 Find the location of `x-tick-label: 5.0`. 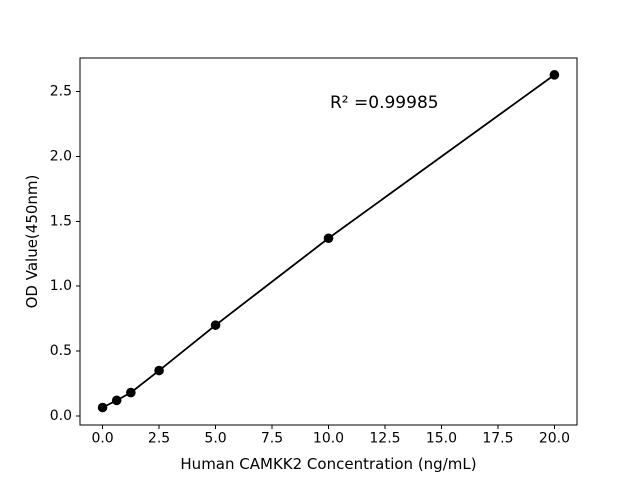

x-tick-label: 5.0 is located at coordinates (215, 439).